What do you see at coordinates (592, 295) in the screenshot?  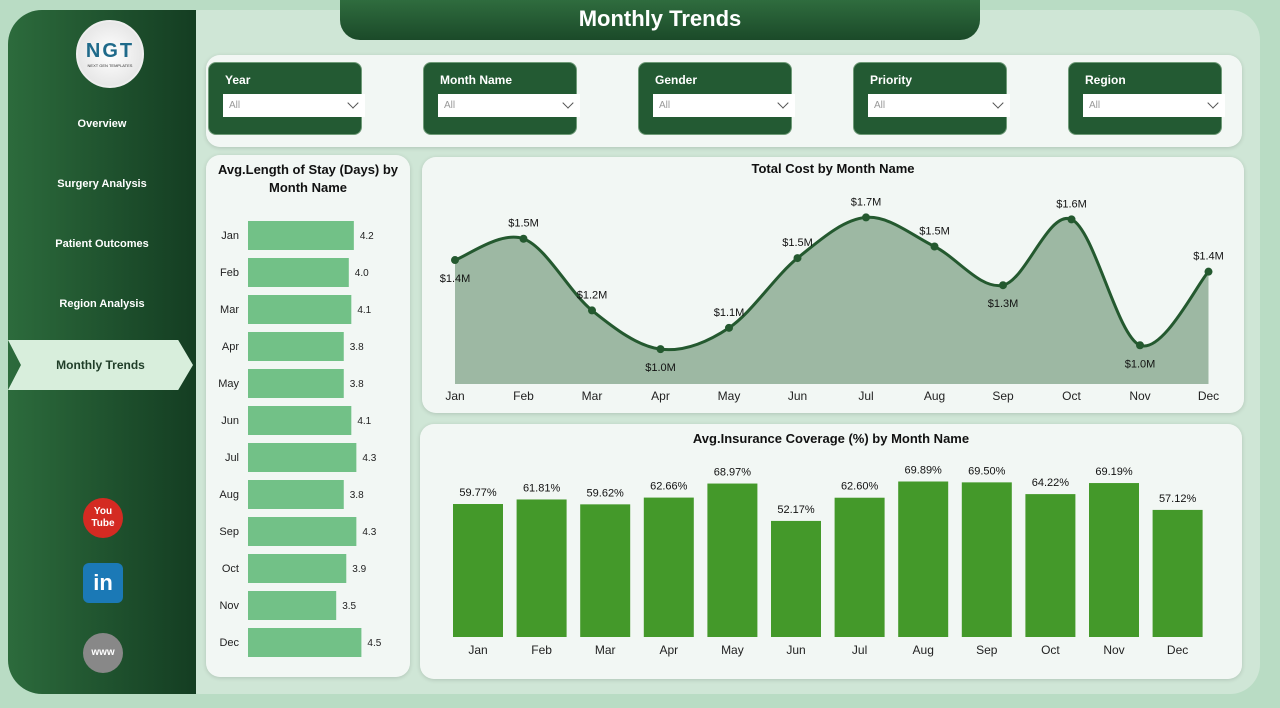 I see `data-label: $1.2M` at bounding box center [592, 295].